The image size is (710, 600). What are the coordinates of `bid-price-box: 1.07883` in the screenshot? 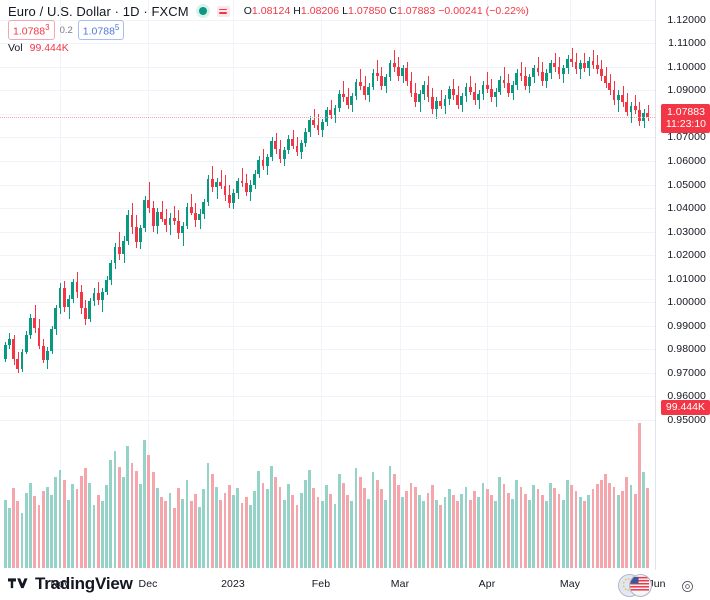 It's located at (31, 30).